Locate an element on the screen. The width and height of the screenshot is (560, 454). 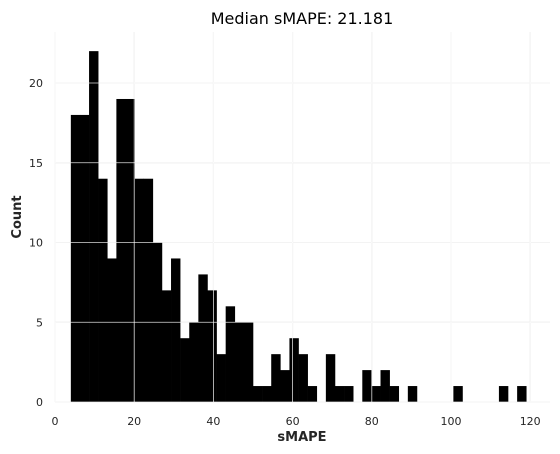
x-tick-label: 0 is located at coordinates (55, 421).